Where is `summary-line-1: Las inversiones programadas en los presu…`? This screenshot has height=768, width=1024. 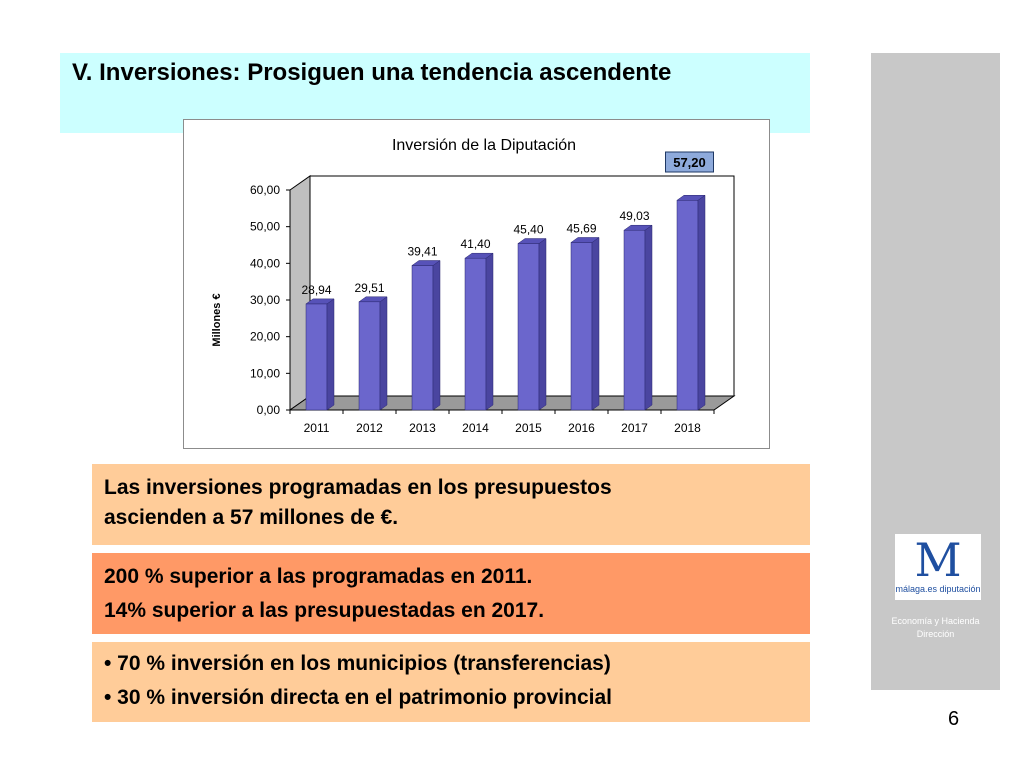 summary-line-1: Las inversiones programadas en los presu… is located at coordinates (358, 487).